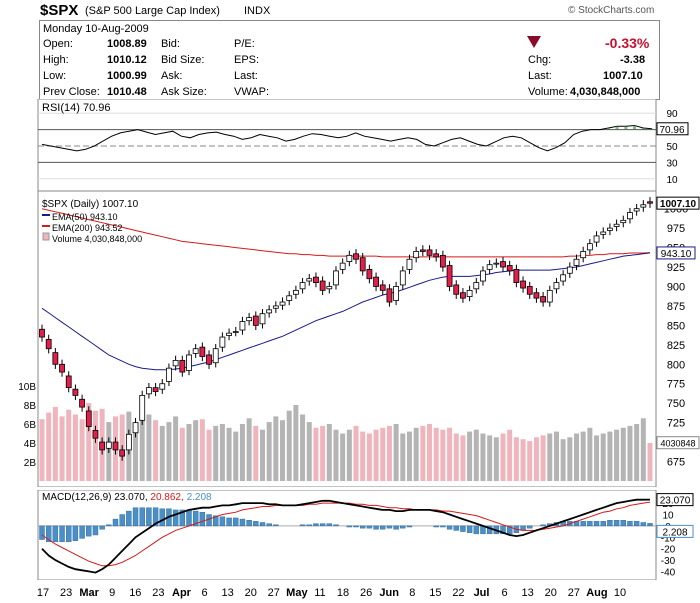 The image size is (700, 603). Describe the element at coordinates (71, 92) in the screenshot. I see `prev-label: Prev Close:` at that location.